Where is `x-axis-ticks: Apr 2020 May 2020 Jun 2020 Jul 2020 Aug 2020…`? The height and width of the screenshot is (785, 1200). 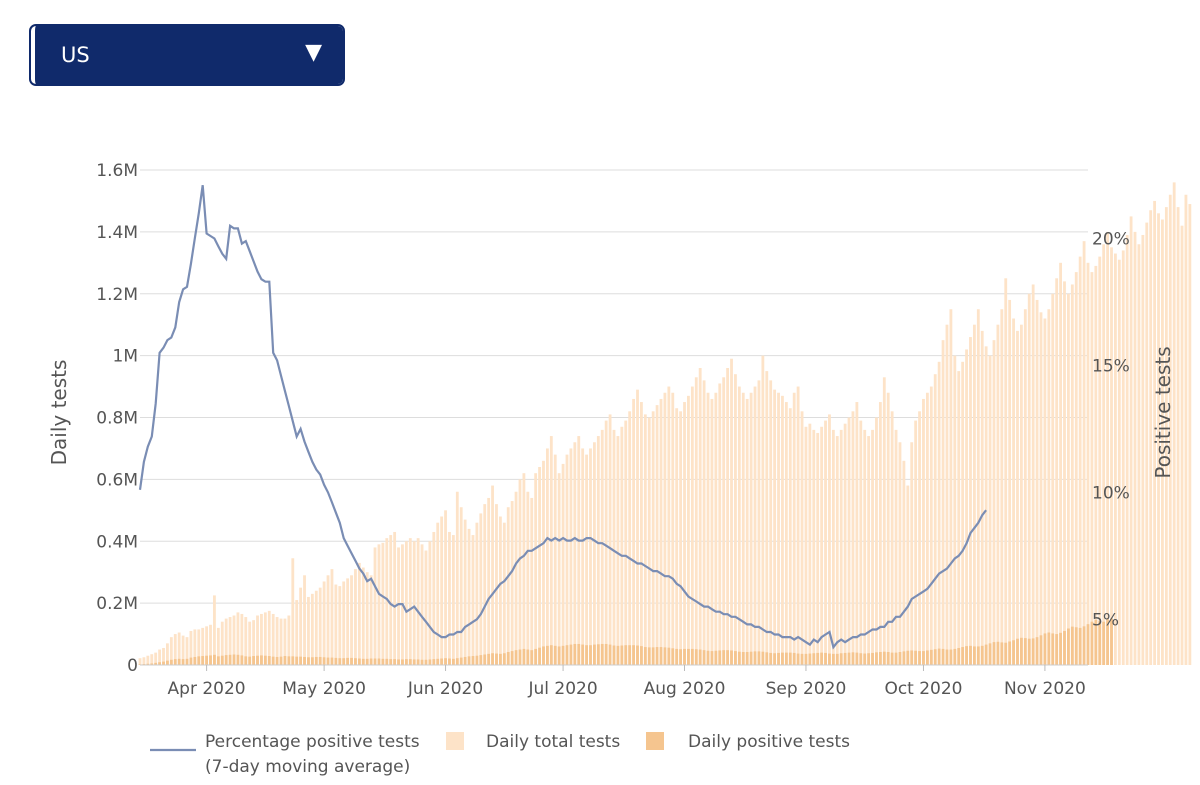
x-axis-ticks: Apr 2020 May 2020 Jun 2020 Jul 2020 Aug 2020… is located at coordinates (627, 682).